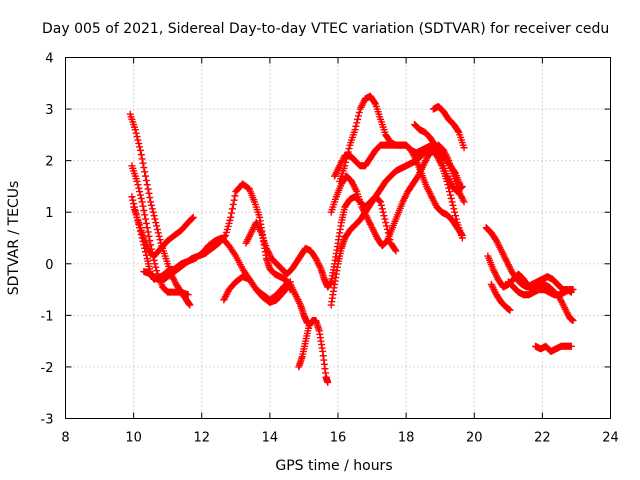  What do you see at coordinates (406, 438) in the screenshot?
I see `x-tick-label: 18` at bounding box center [406, 438].